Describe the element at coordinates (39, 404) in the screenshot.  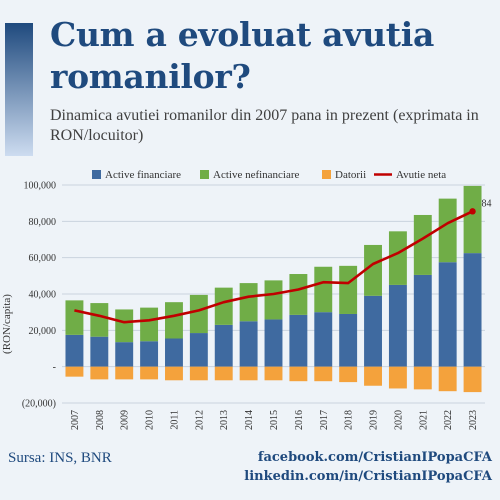
I see `y-tick-label: (20,000)` at that location.